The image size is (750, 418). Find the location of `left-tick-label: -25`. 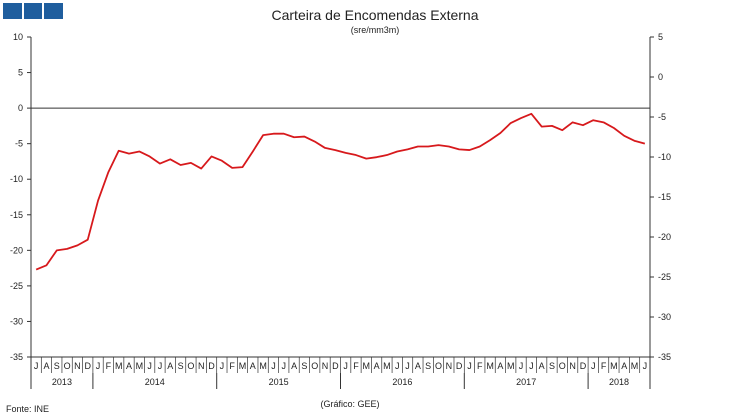

left-tick-label: -25 is located at coordinates (16, 286).